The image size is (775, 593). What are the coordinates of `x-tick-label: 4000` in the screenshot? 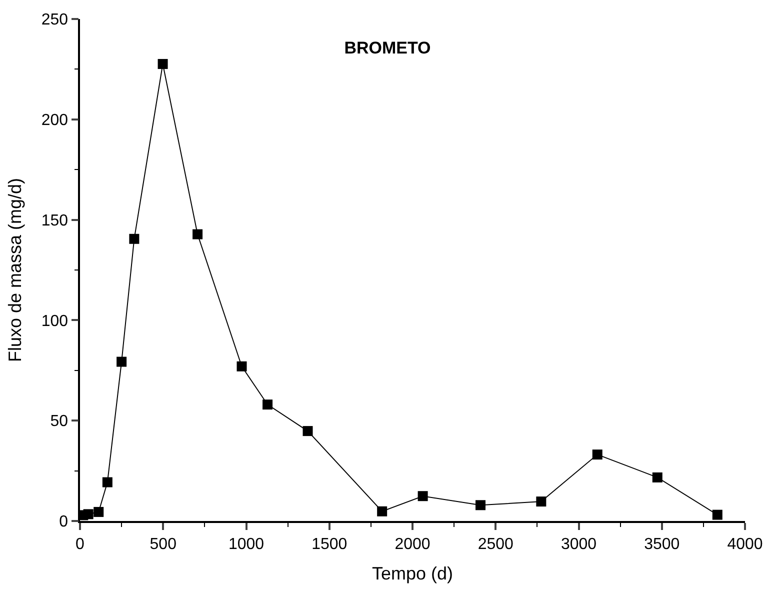 It's located at (745, 544).